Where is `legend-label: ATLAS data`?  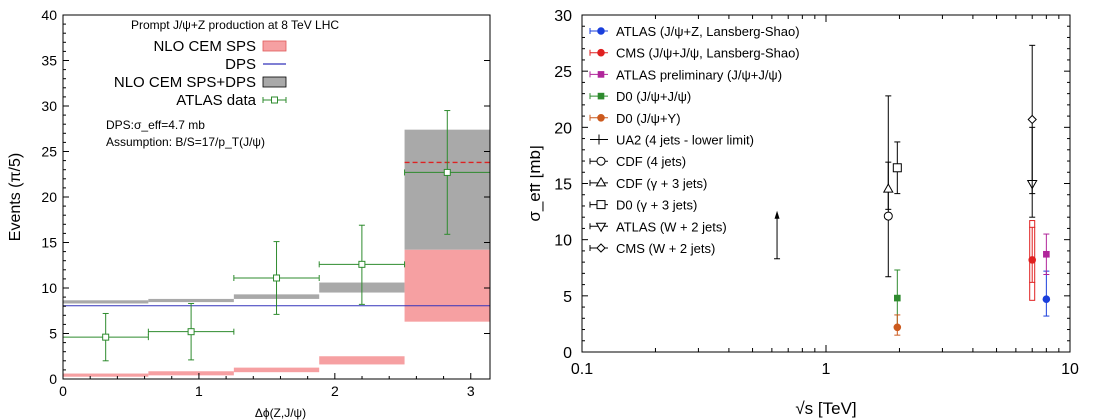
legend-label: ATLAS data is located at coordinates (216, 100).